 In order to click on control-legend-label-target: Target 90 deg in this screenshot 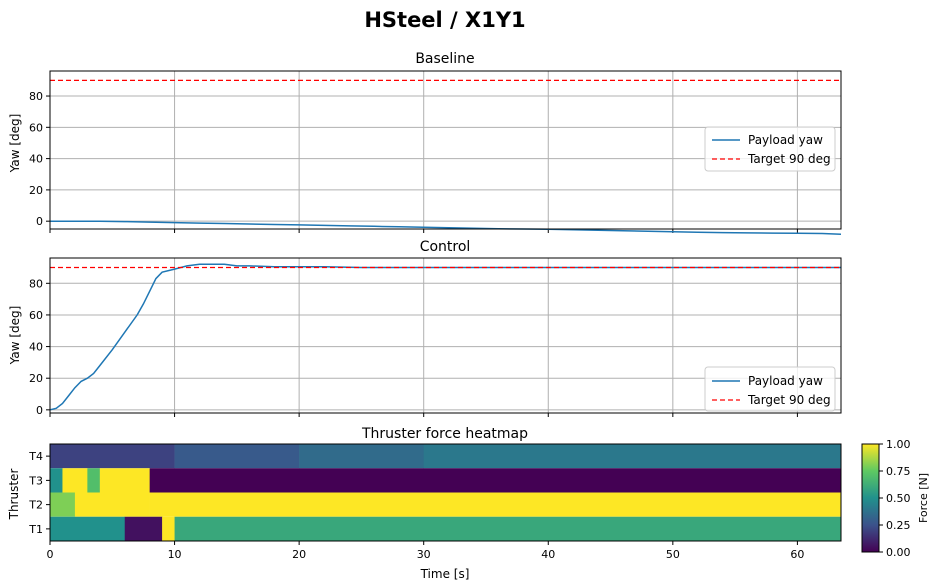, I will do `click(789, 400)`.